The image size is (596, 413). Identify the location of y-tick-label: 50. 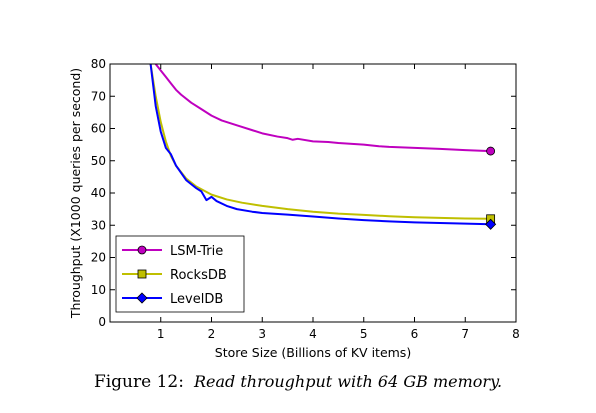
(98, 161).